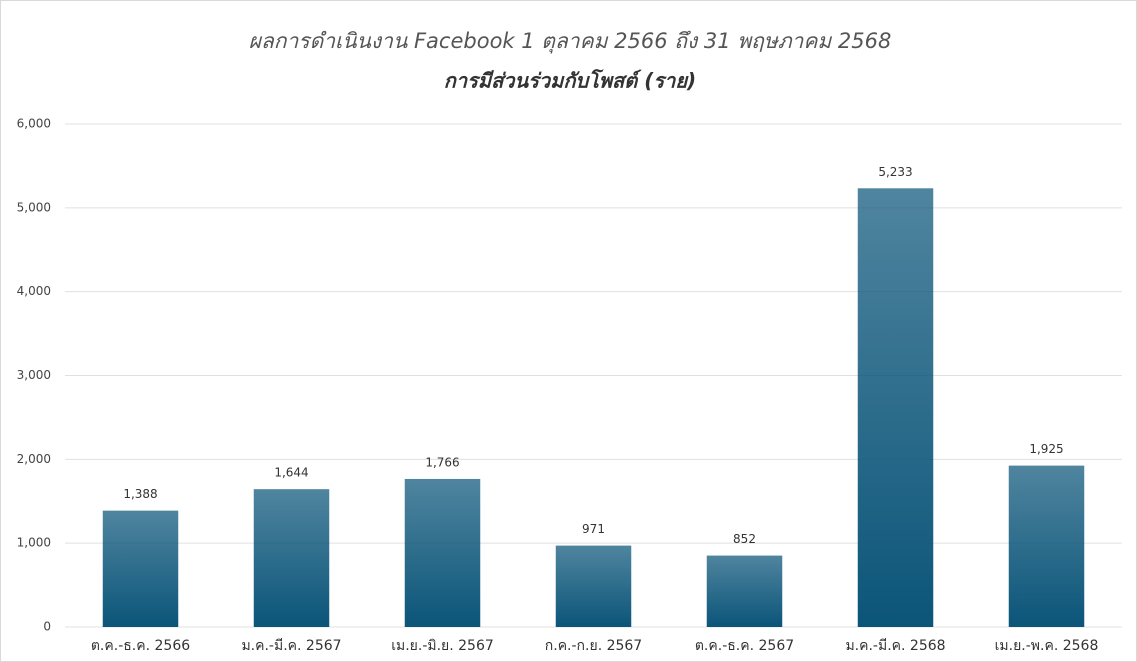 The image size is (1137, 662). I want to click on value-label: 852, so click(744, 539).